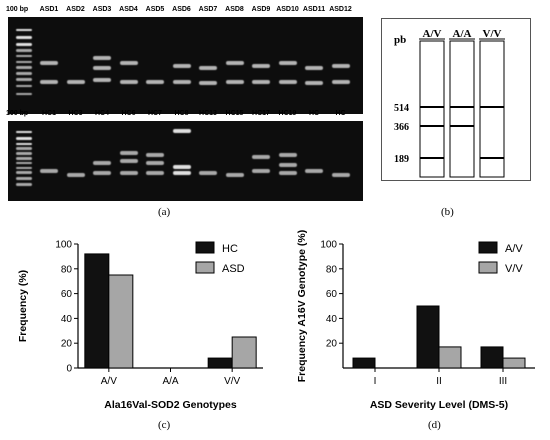  I want to click on lane-label: ASD11, so click(314, 9).